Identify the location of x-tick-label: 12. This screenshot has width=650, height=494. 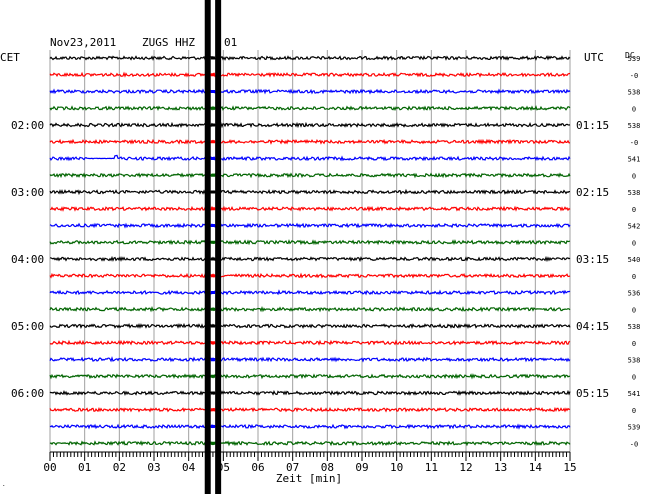
(465, 467).